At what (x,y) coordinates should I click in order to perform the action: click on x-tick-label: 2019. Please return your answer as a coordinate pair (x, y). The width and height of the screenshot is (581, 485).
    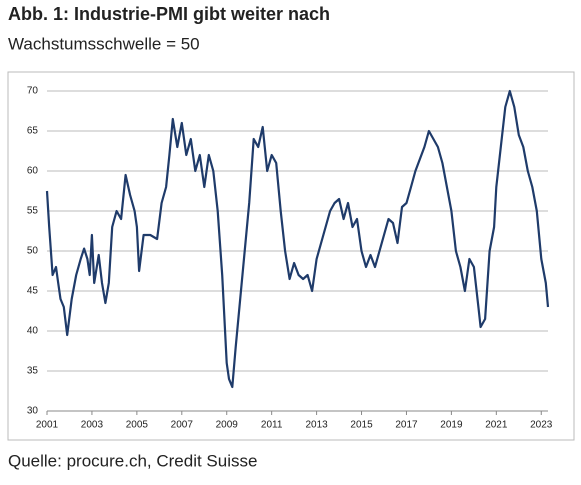
    Looking at the image, I should click on (451, 425).